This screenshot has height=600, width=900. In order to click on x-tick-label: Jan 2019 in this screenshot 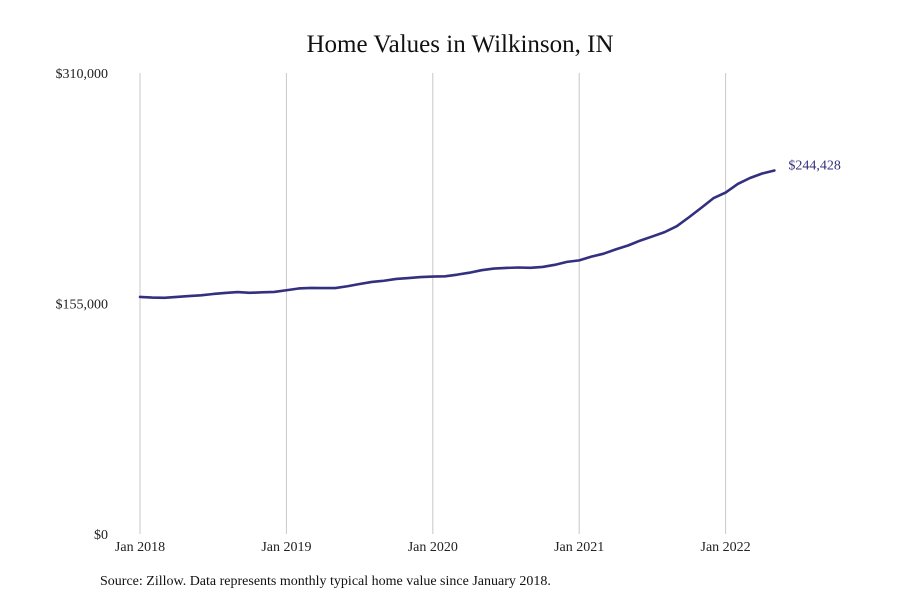, I will do `click(286, 547)`.